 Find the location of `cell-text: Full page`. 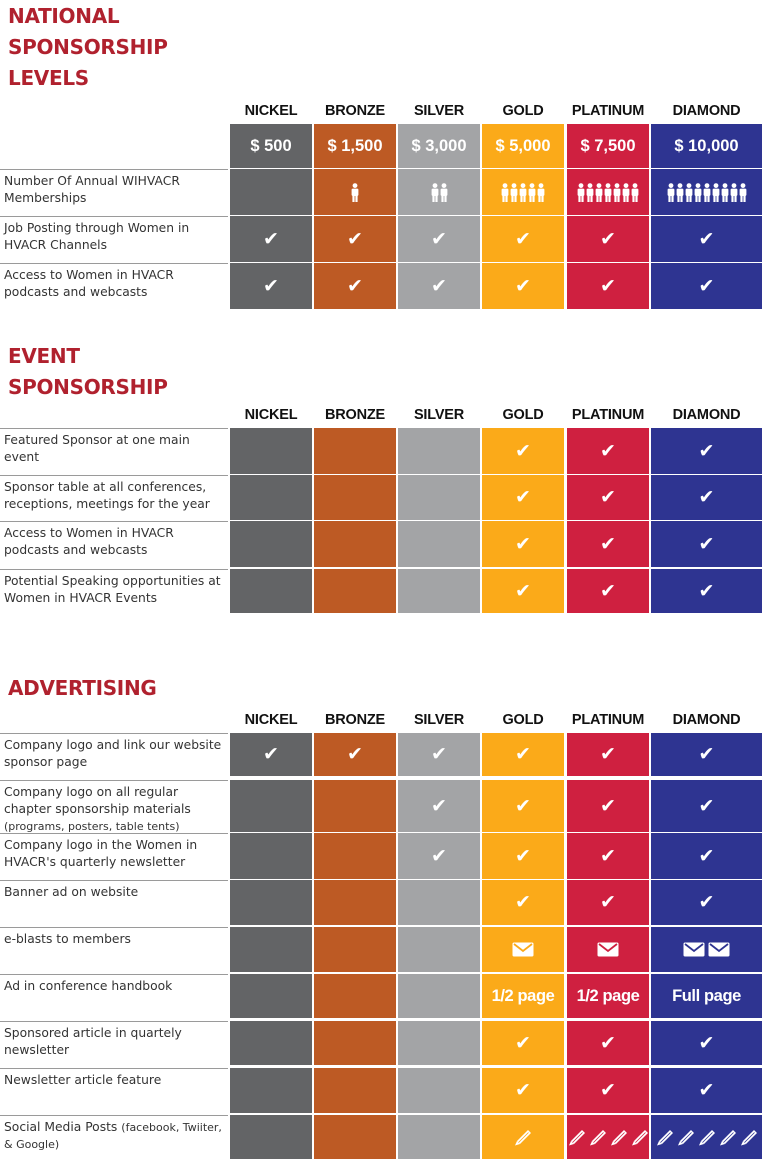

cell-text: Full page is located at coordinates (706, 995).